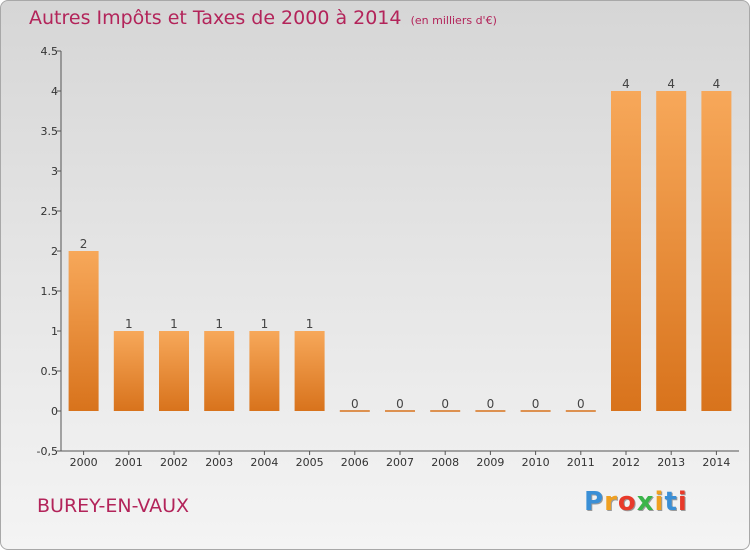 The height and width of the screenshot is (550, 750). I want to click on y-tick-label: 2, so click(54, 251).